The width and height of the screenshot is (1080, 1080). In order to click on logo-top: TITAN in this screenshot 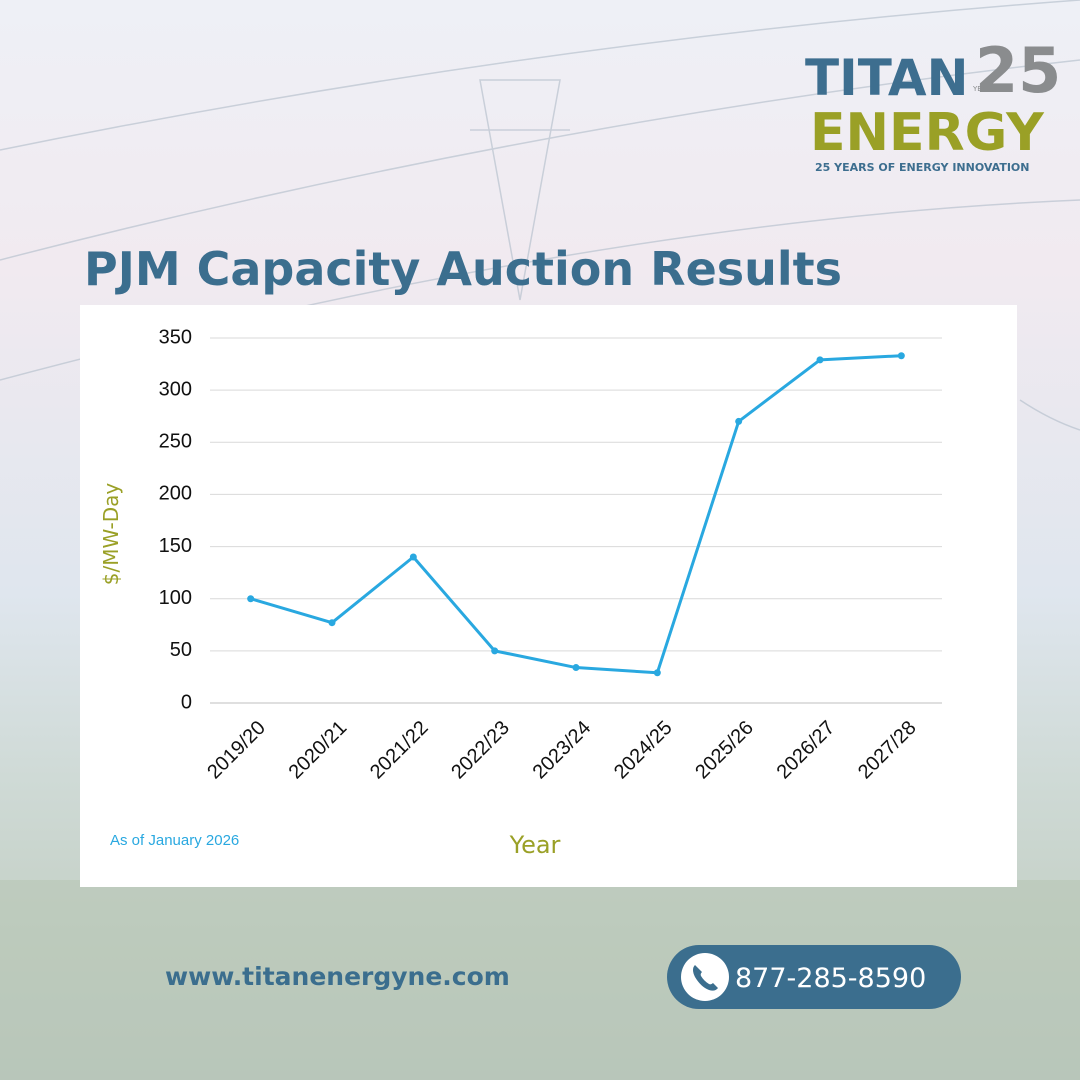, I will do `click(886, 78)`.